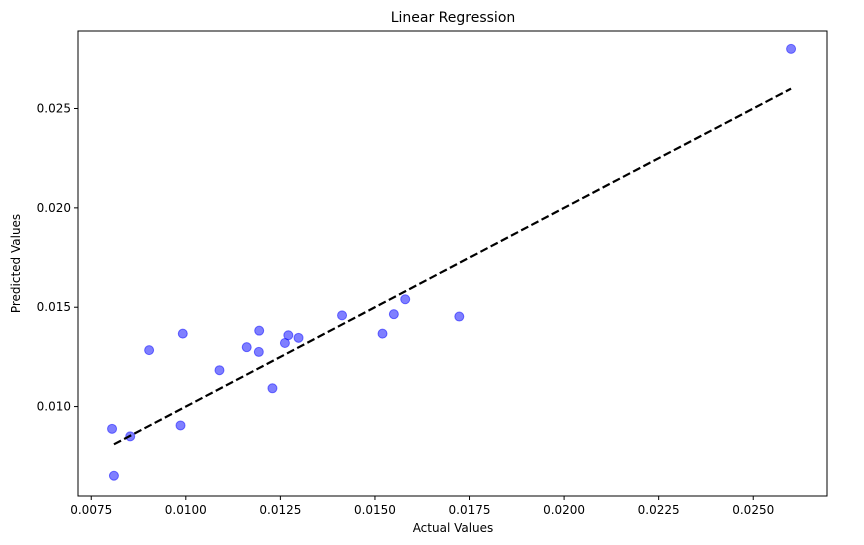  What do you see at coordinates (57, 258) in the screenshot?
I see `y-axis: 0.010 0.015 0.020 0.025` at bounding box center [57, 258].